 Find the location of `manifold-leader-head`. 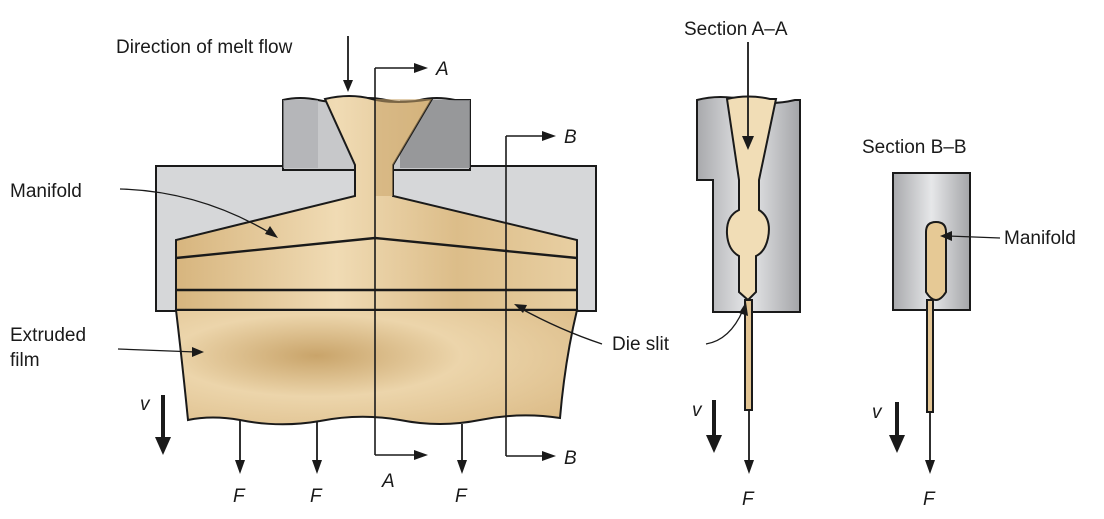

manifold-leader-head is located at coordinates (271, 232).